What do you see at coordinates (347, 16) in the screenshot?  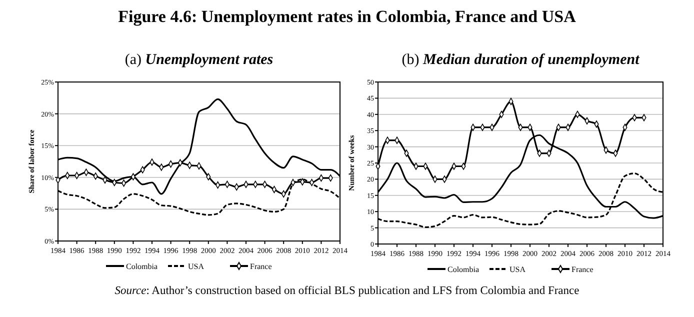 I see `chart-title: Figure 4.6: Unemployment rates in Colombia, France and USA` at bounding box center [347, 16].